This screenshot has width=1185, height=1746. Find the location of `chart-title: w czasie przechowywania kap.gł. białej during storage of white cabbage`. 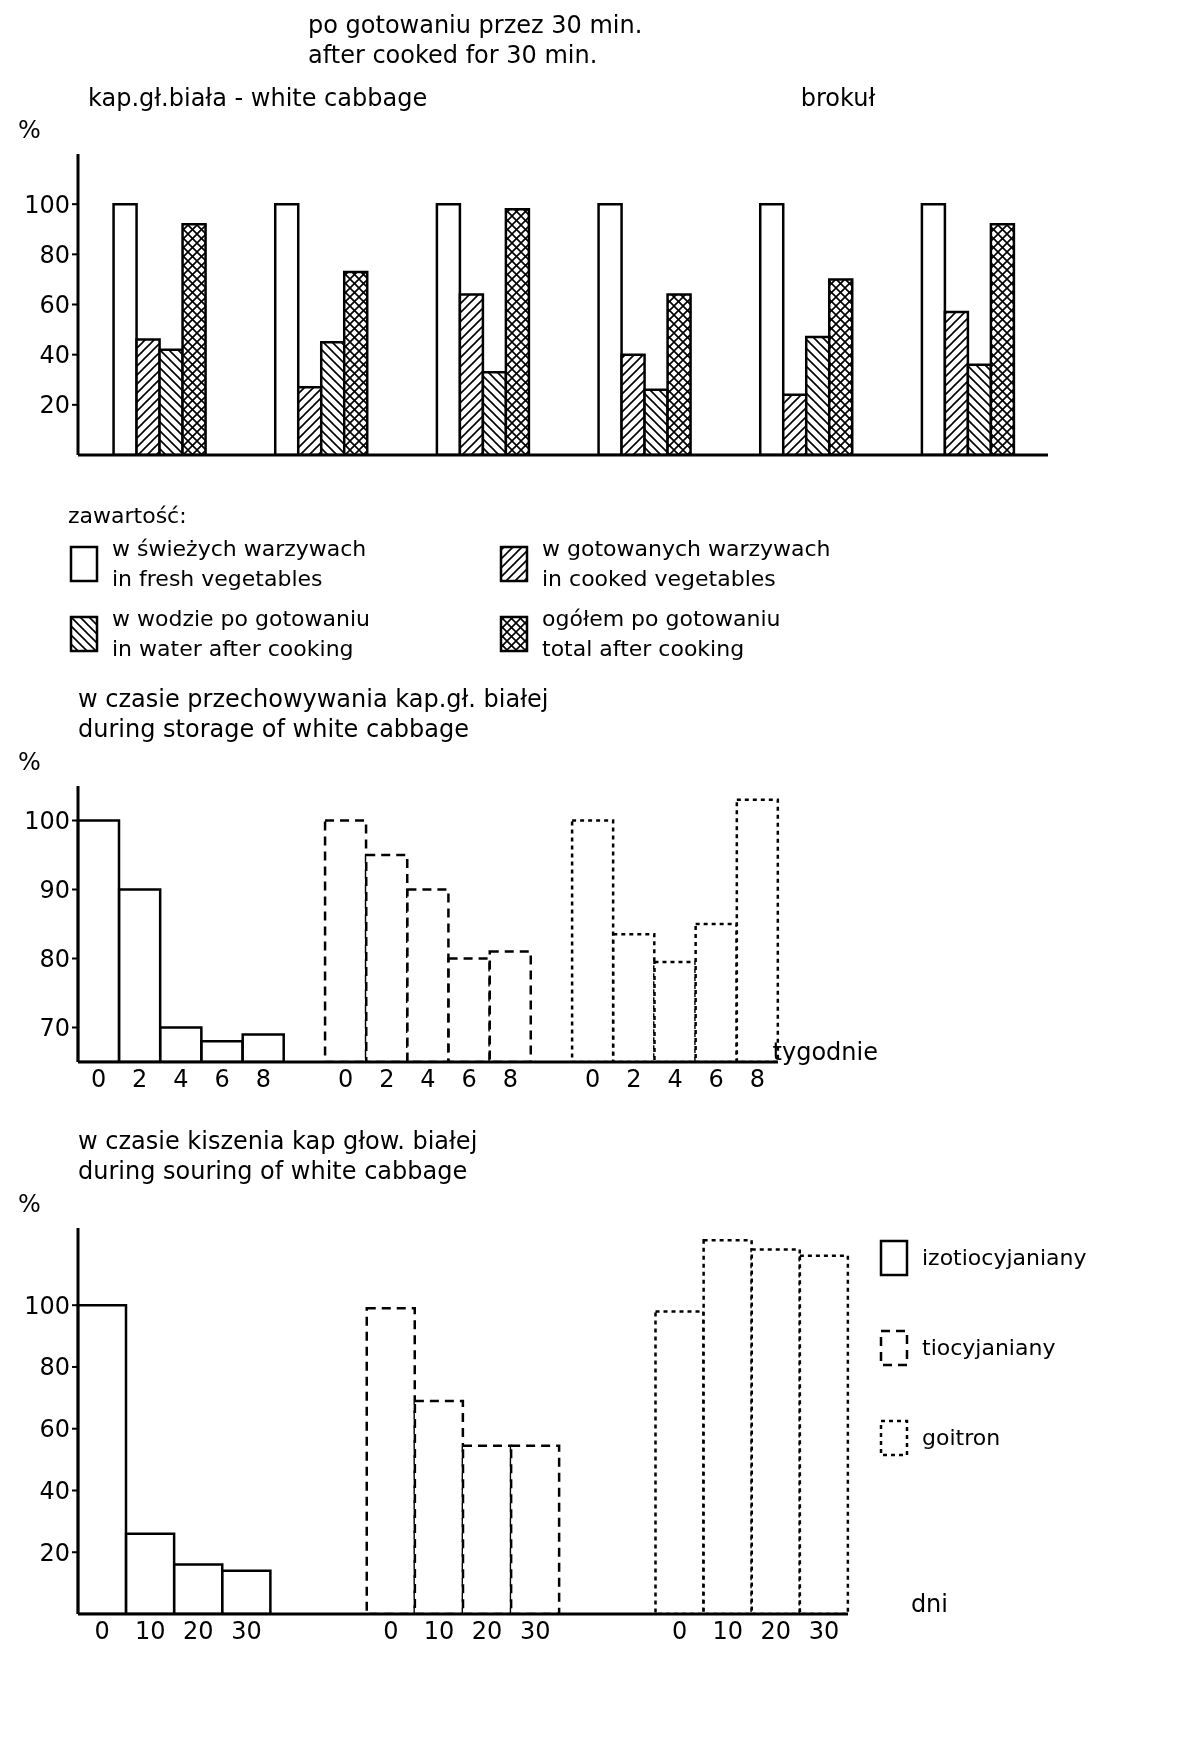

chart-title: w czasie przechowywania kap.gł. białej during storage of white cabbage is located at coordinates (314, 714).